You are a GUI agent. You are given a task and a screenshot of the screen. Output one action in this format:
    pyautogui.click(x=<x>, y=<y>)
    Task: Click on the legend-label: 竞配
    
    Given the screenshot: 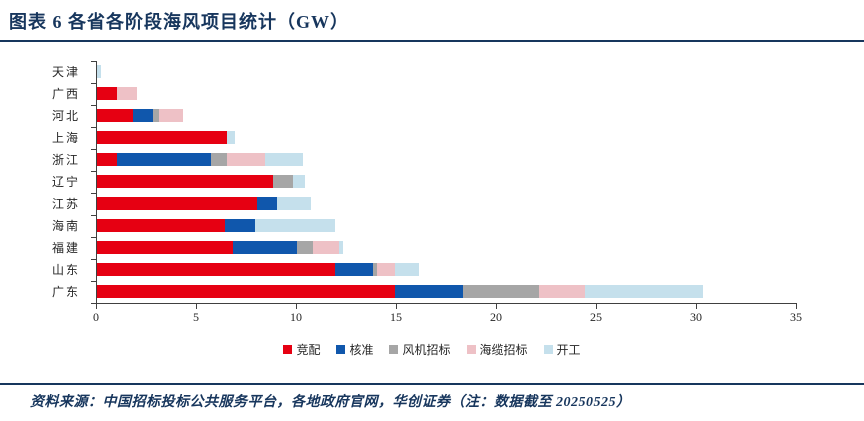 What is the action you would take?
    pyautogui.click(x=308, y=350)
    